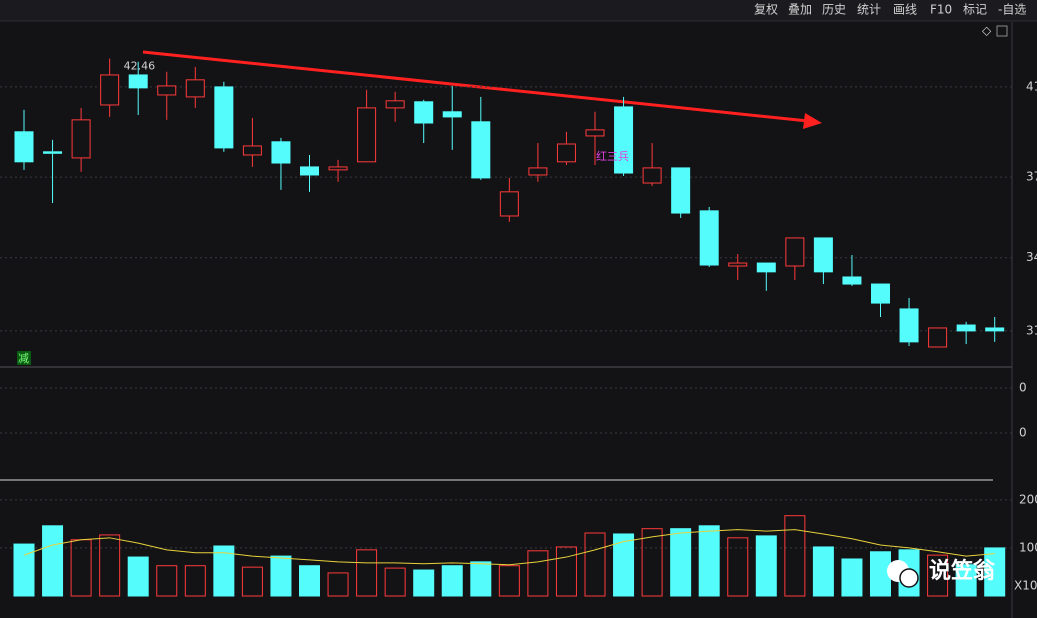 Image resolution: width=1037 pixels, height=618 pixels. What do you see at coordinates (766, 10) in the screenshot?
I see `menu-item: 复权` at bounding box center [766, 10].